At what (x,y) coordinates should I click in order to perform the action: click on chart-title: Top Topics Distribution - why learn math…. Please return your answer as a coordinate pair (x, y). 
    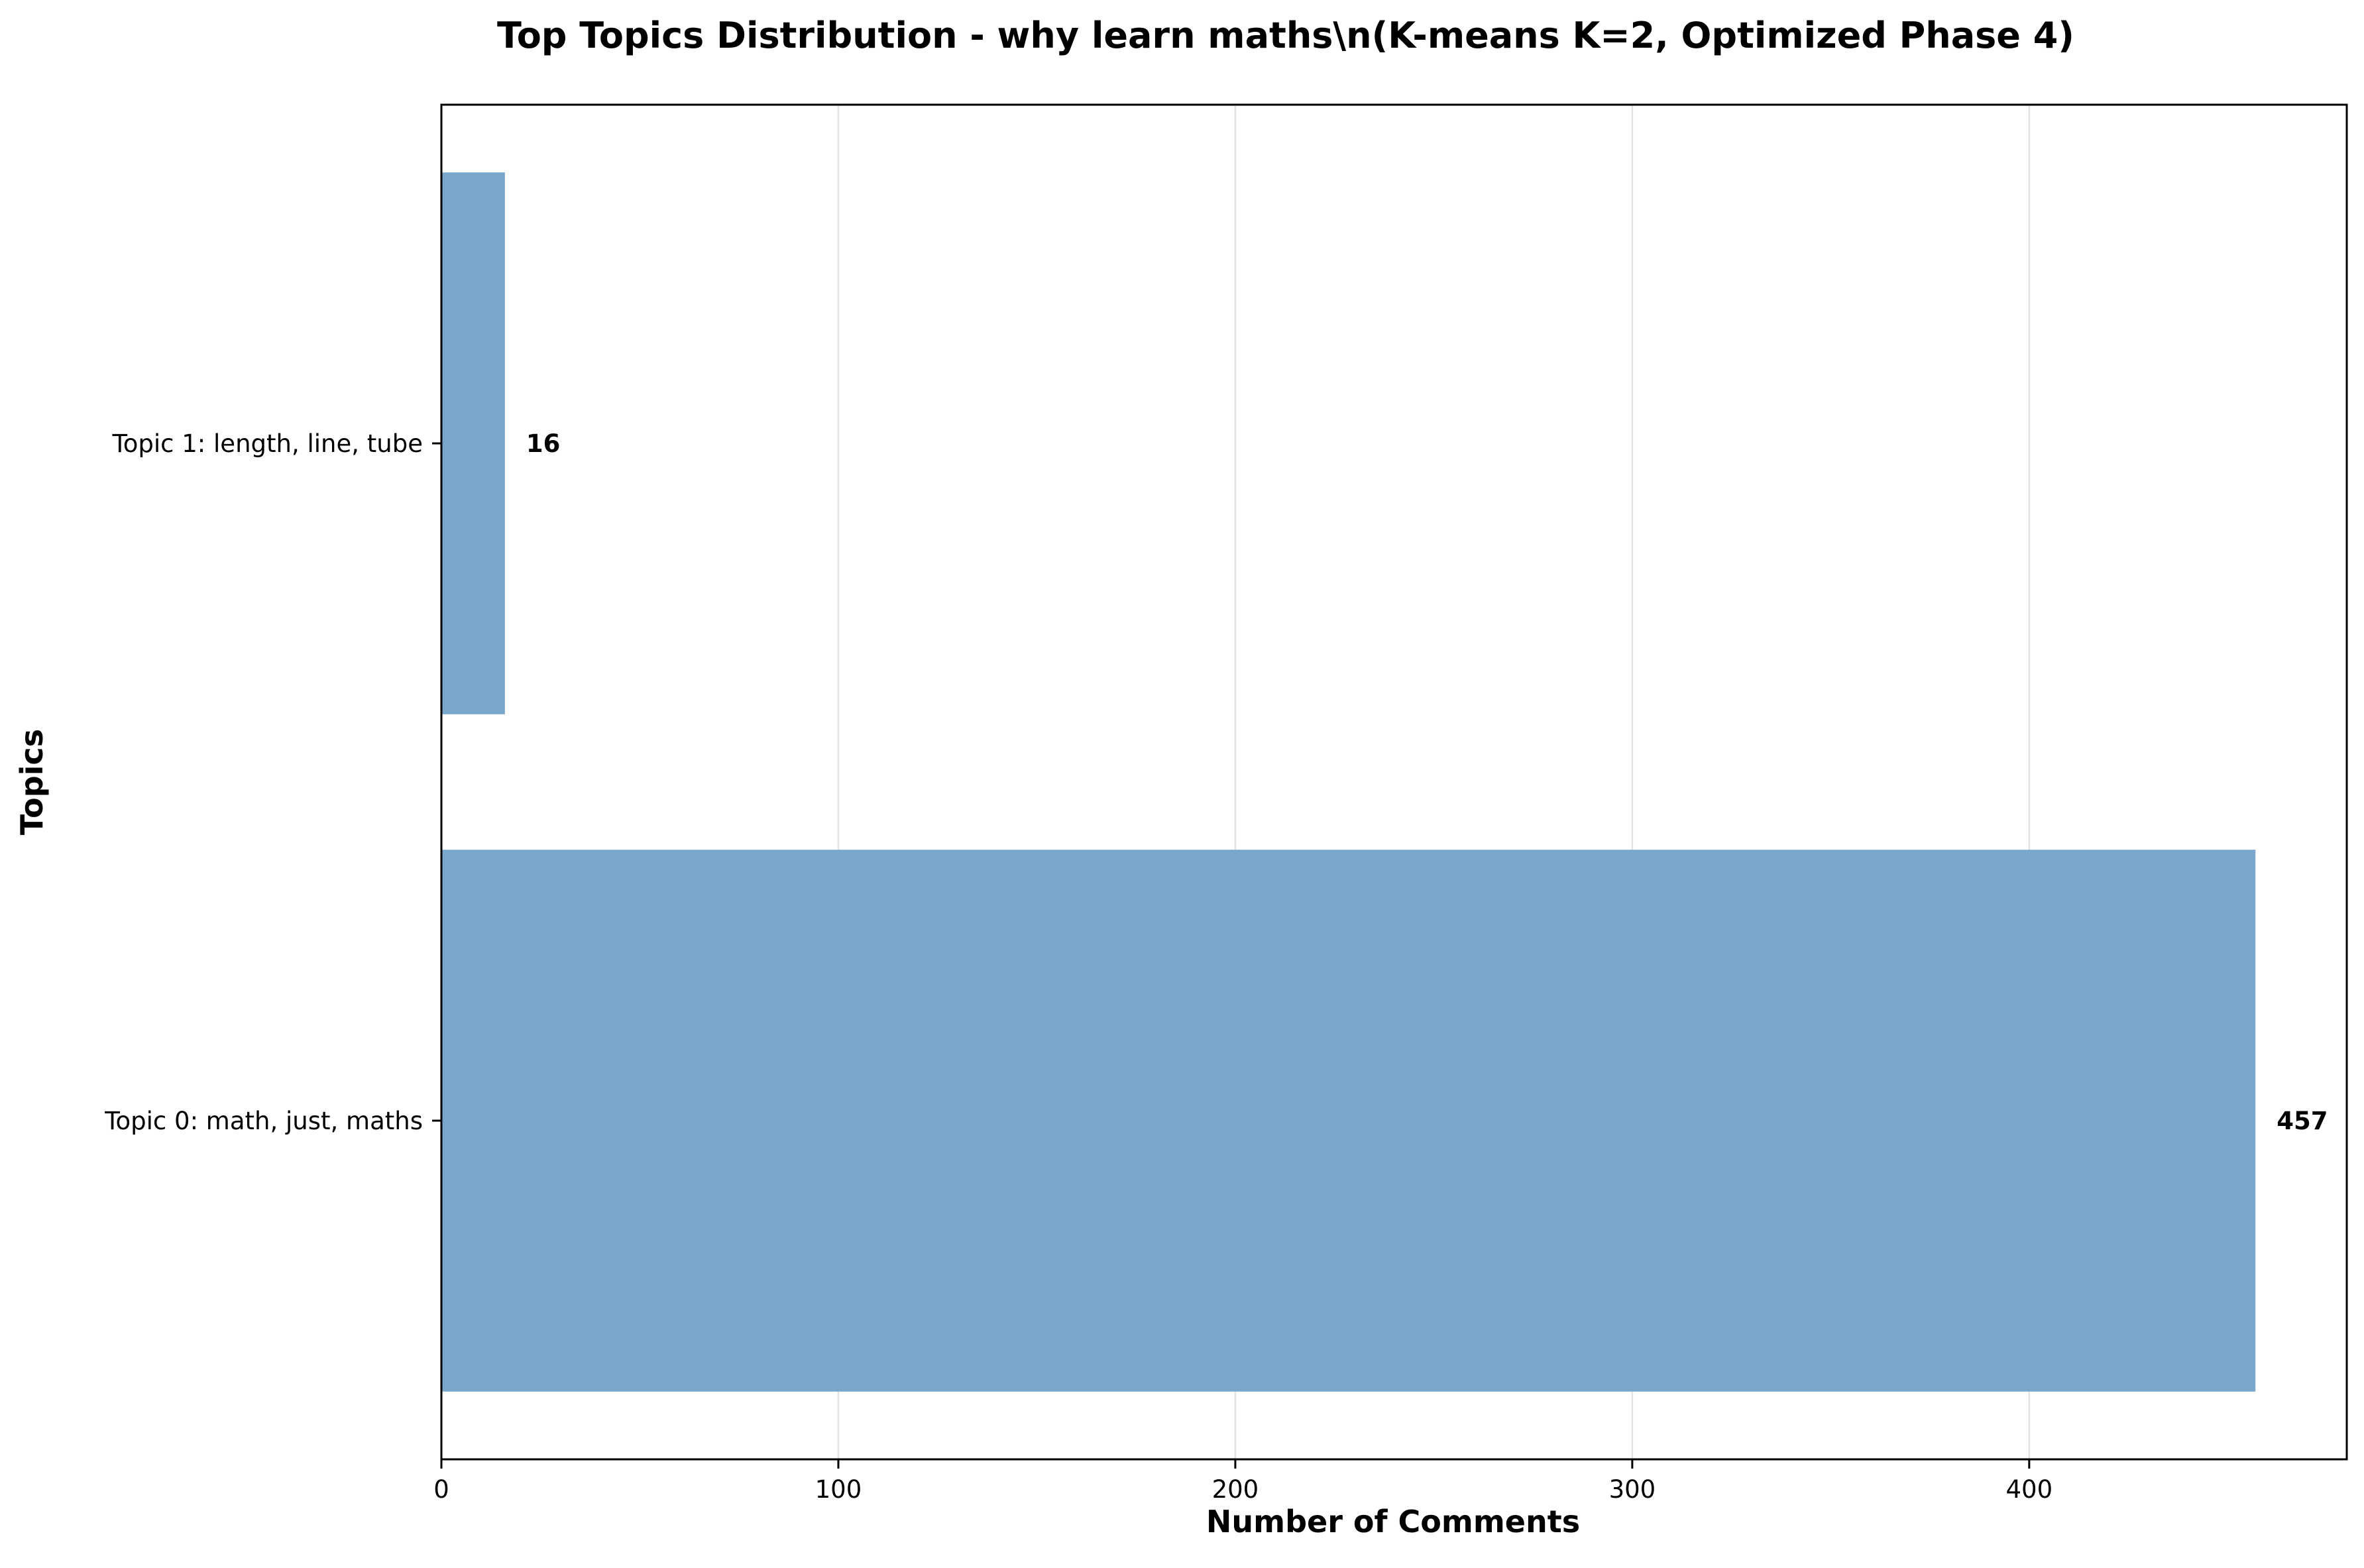
    Looking at the image, I should click on (1285, 35).